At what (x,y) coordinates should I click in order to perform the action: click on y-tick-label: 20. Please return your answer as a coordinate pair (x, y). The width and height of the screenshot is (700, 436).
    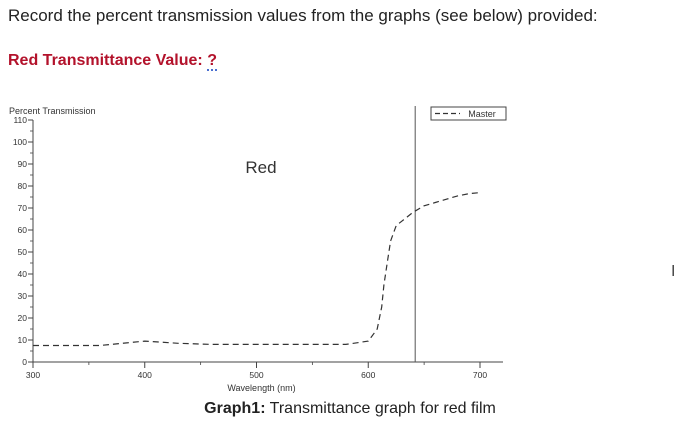
    Looking at the image, I should click on (23, 318).